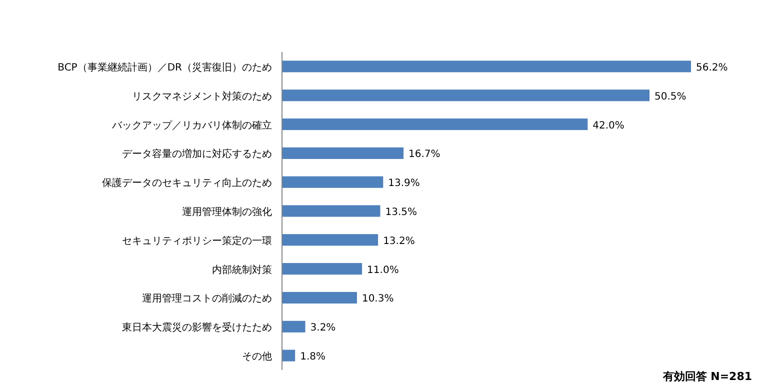 This screenshot has width=780, height=392. I want to click on y-tick-label: BCP（事業継続計画）／DR（災害復旧）のため, so click(165, 67).